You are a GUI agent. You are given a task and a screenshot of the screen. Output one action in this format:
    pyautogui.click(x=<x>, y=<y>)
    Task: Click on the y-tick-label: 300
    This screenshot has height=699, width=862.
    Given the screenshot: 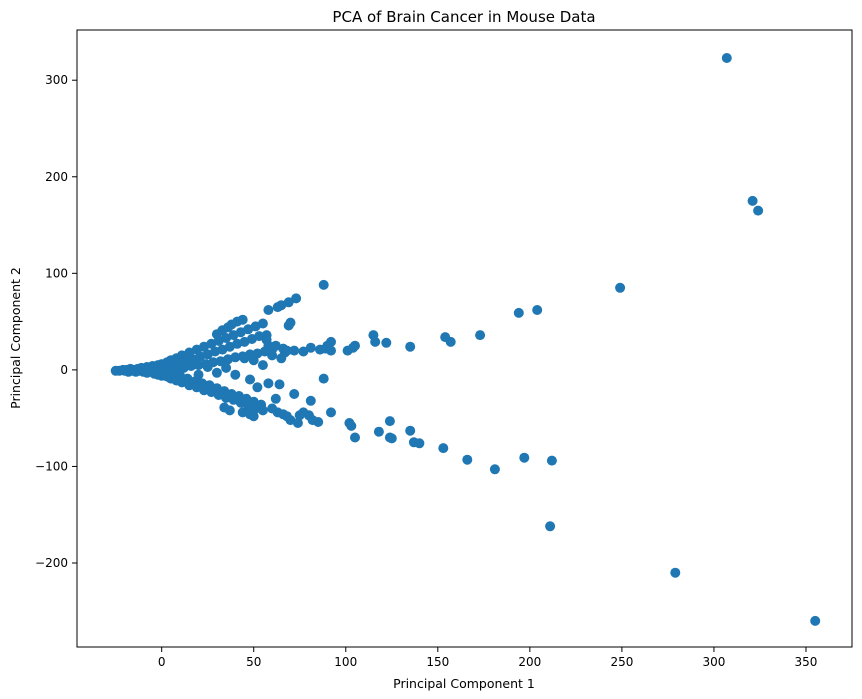 What is the action you would take?
    pyautogui.click(x=56, y=80)
    